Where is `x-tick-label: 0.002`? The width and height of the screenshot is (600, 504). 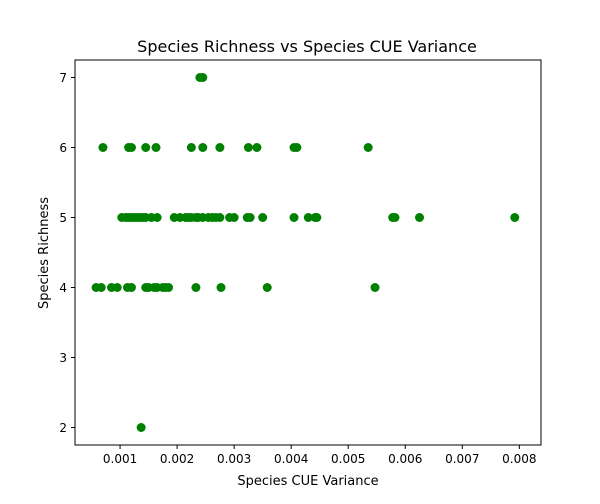 x-tick-label: 0.002 is located at coordinates (177, 459).